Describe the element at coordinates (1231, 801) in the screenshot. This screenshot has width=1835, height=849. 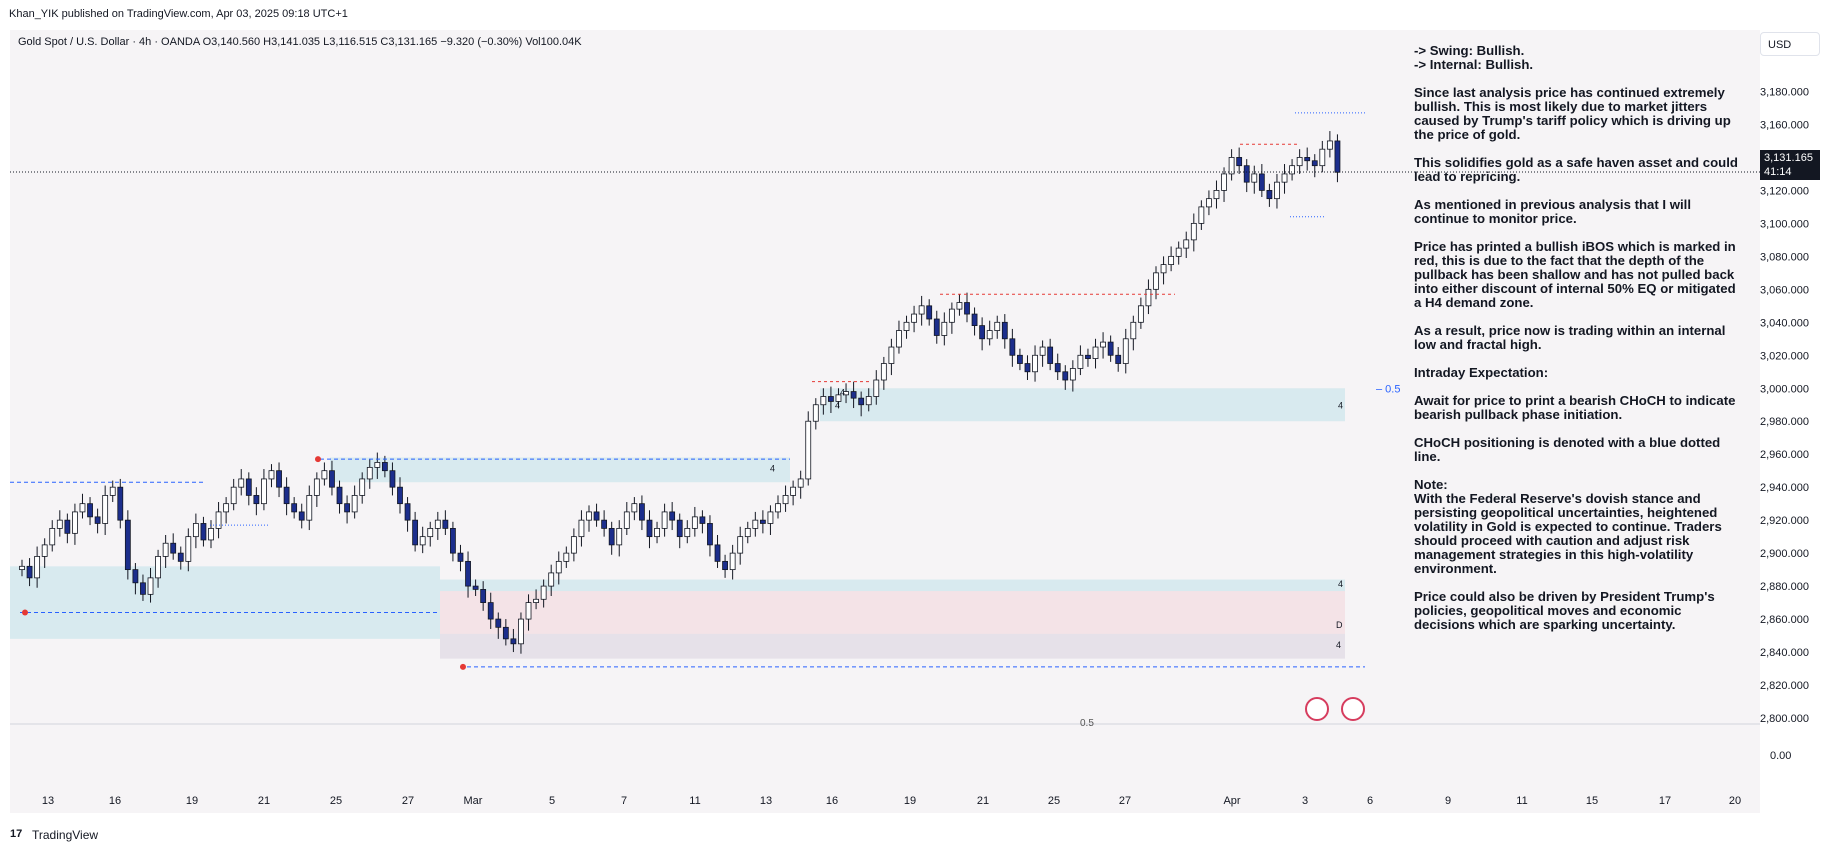
I see `x-tick-label: Apr` at that location.